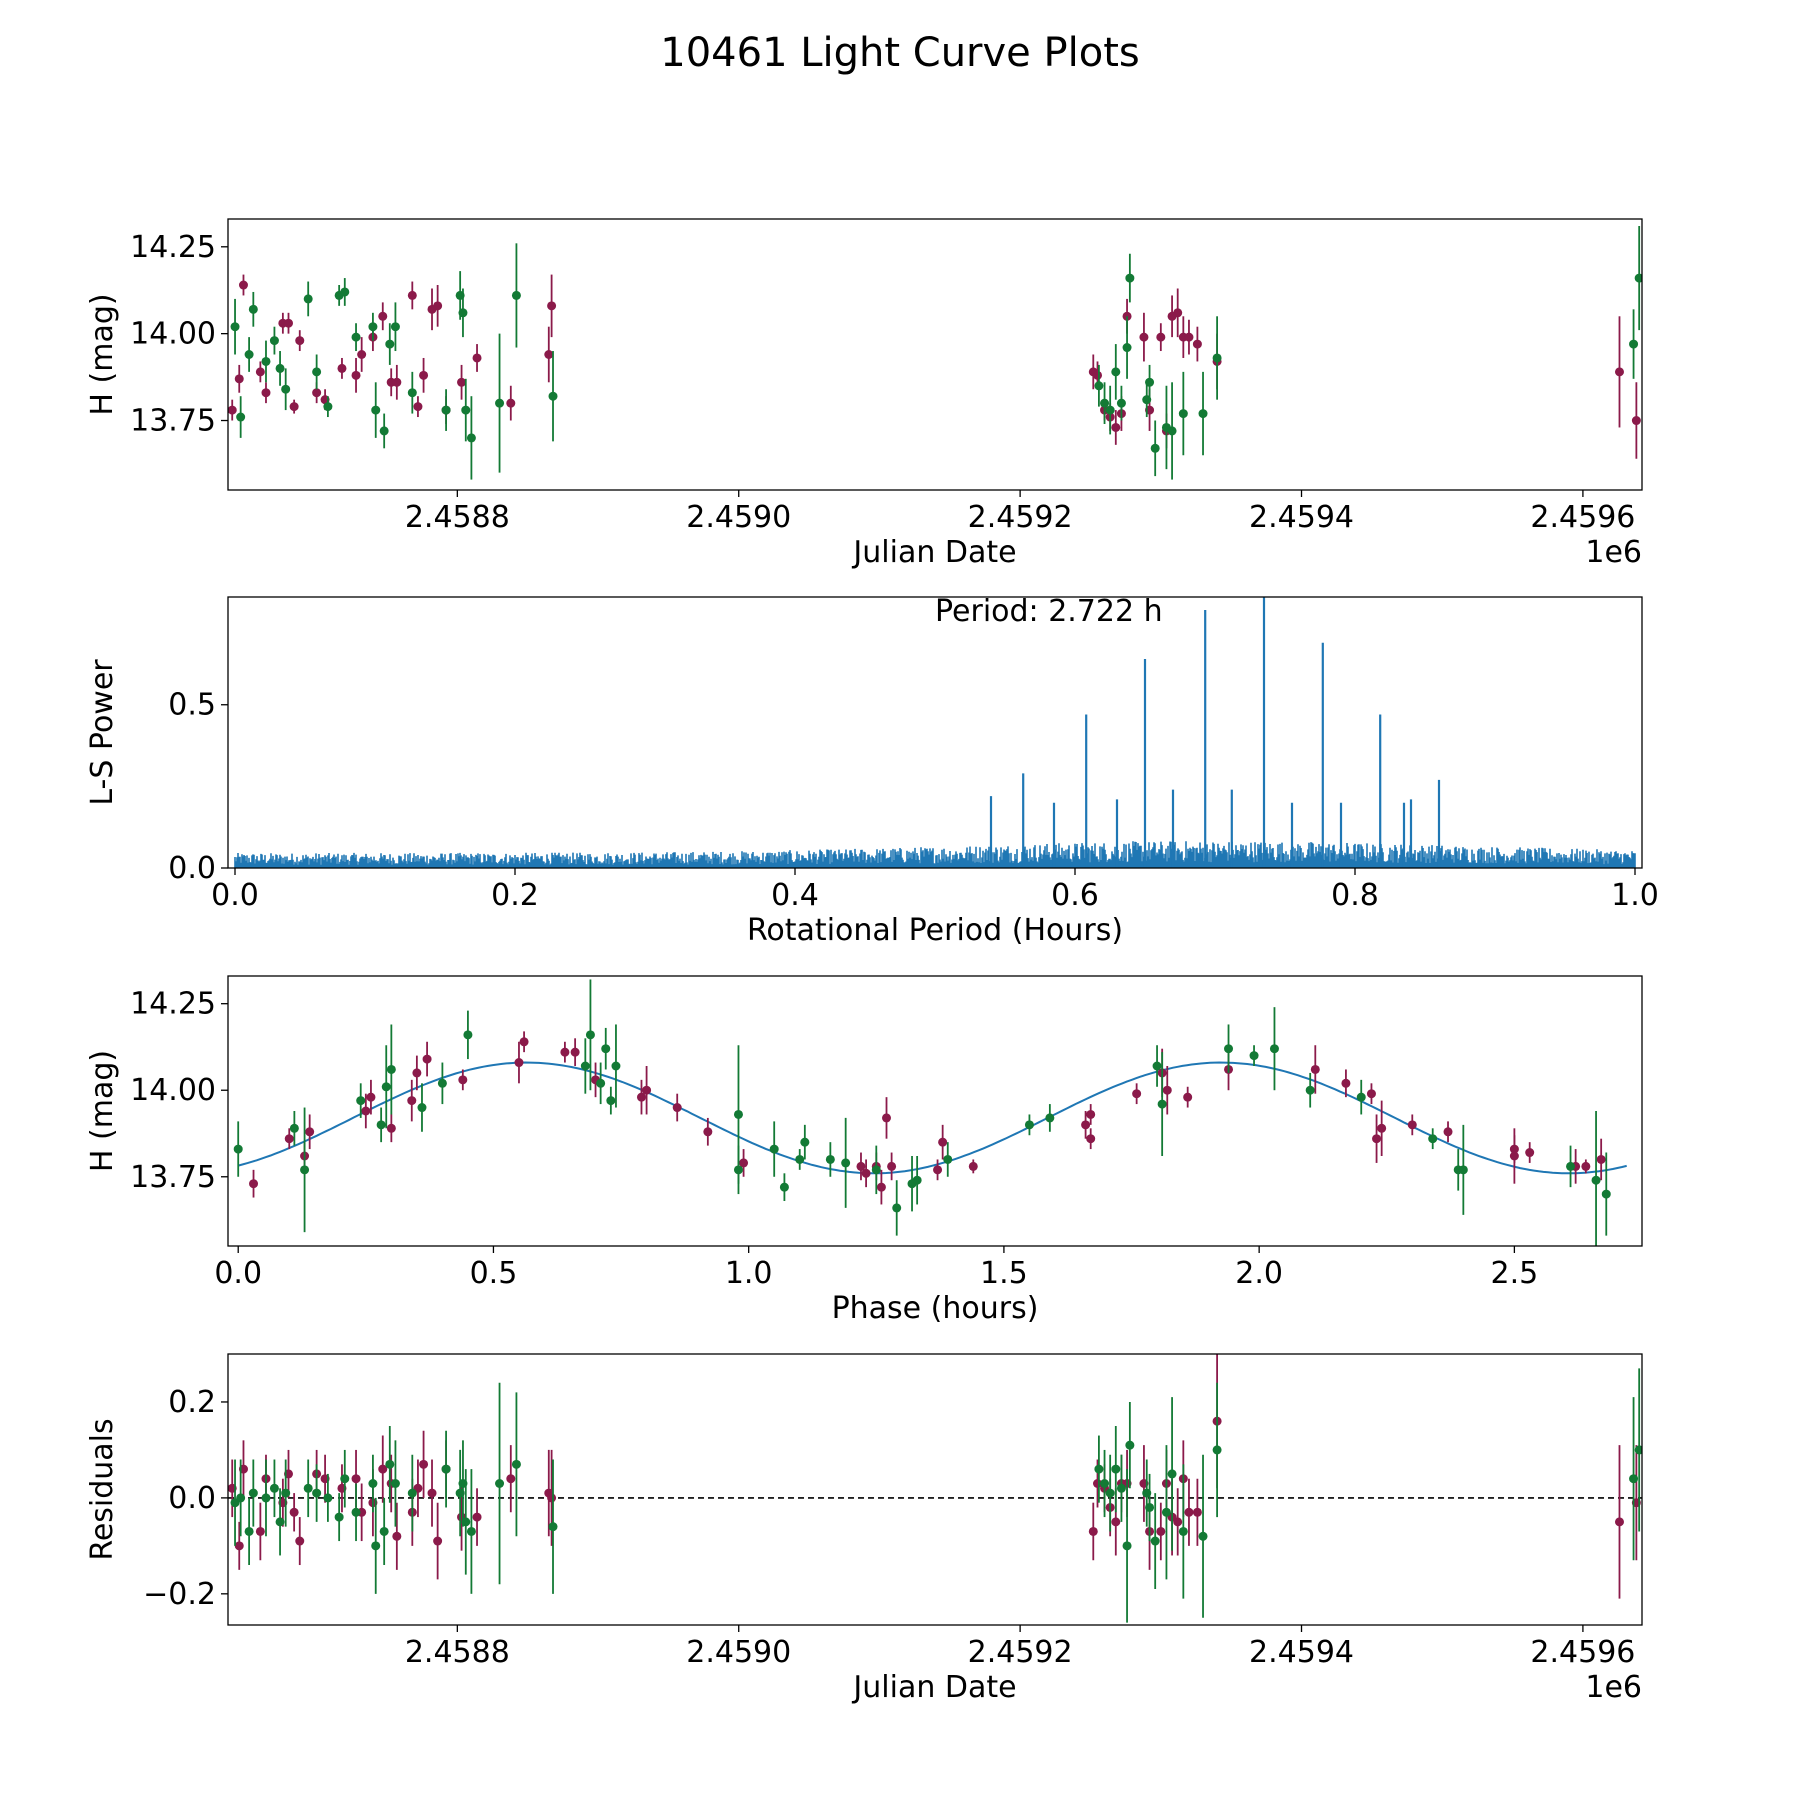 The width and height of the screenshot is (1800, 1800). Describe the element at coordinates (1049, 611) in the screenshot. I see `period-annotation: Period: 2.722 h` at that location.